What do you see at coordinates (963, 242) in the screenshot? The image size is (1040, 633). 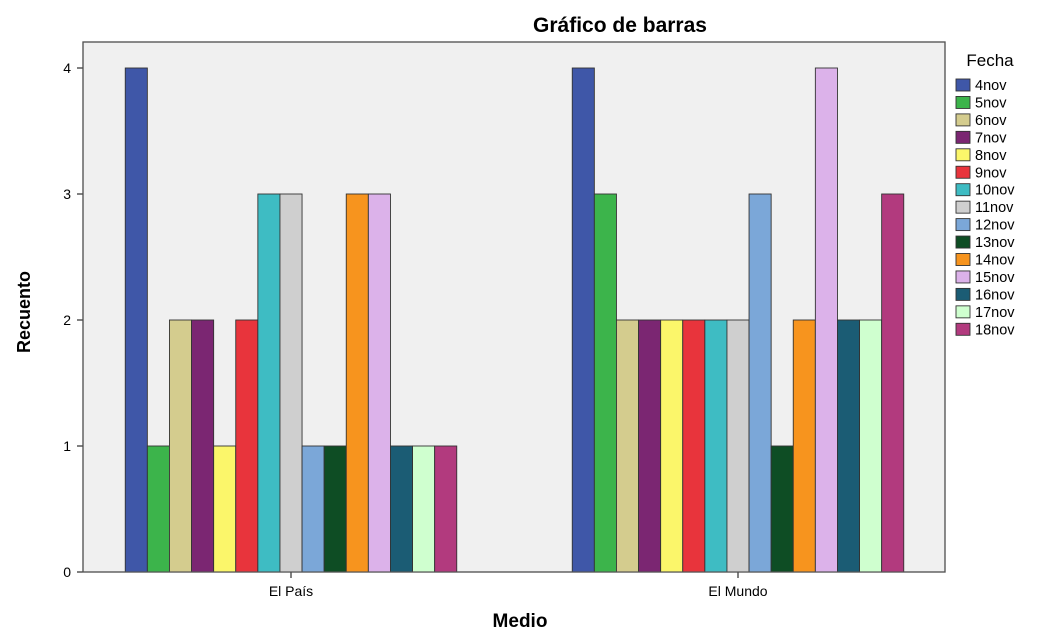 I see `legend-swatch-13nov` at bounding box center [963, 242].